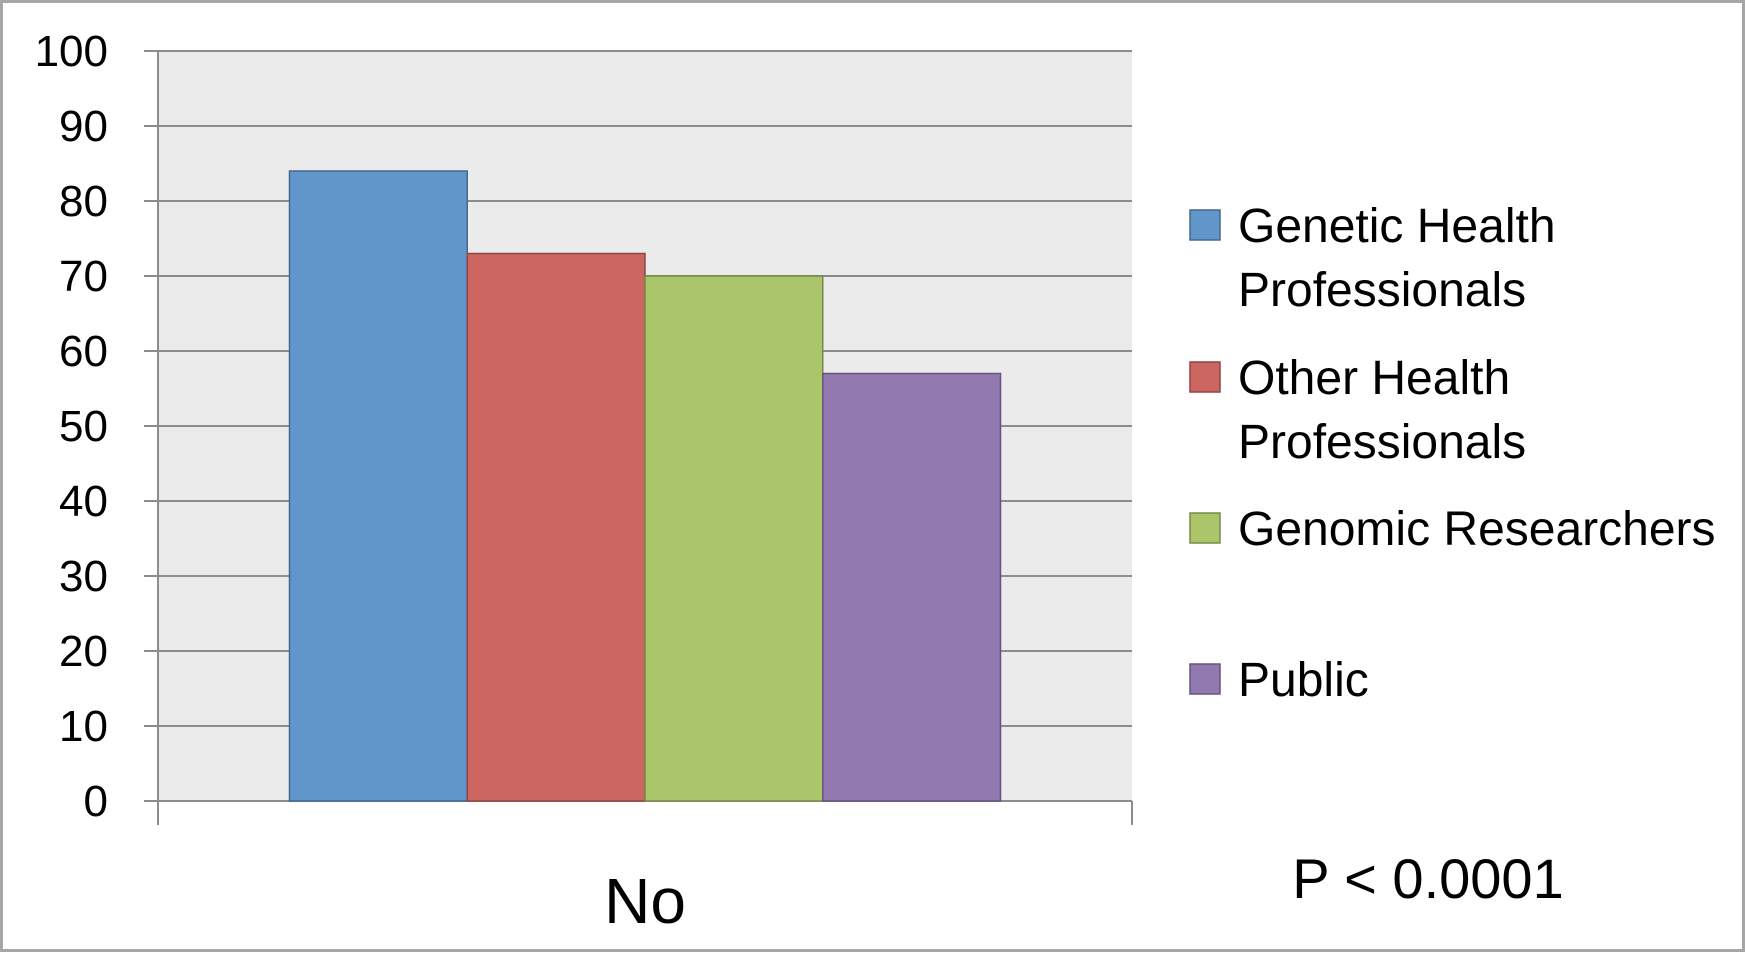  Describe the element at coordinates (96, 801) in the screenshot. I see `y-tick-label: 0` at that location.